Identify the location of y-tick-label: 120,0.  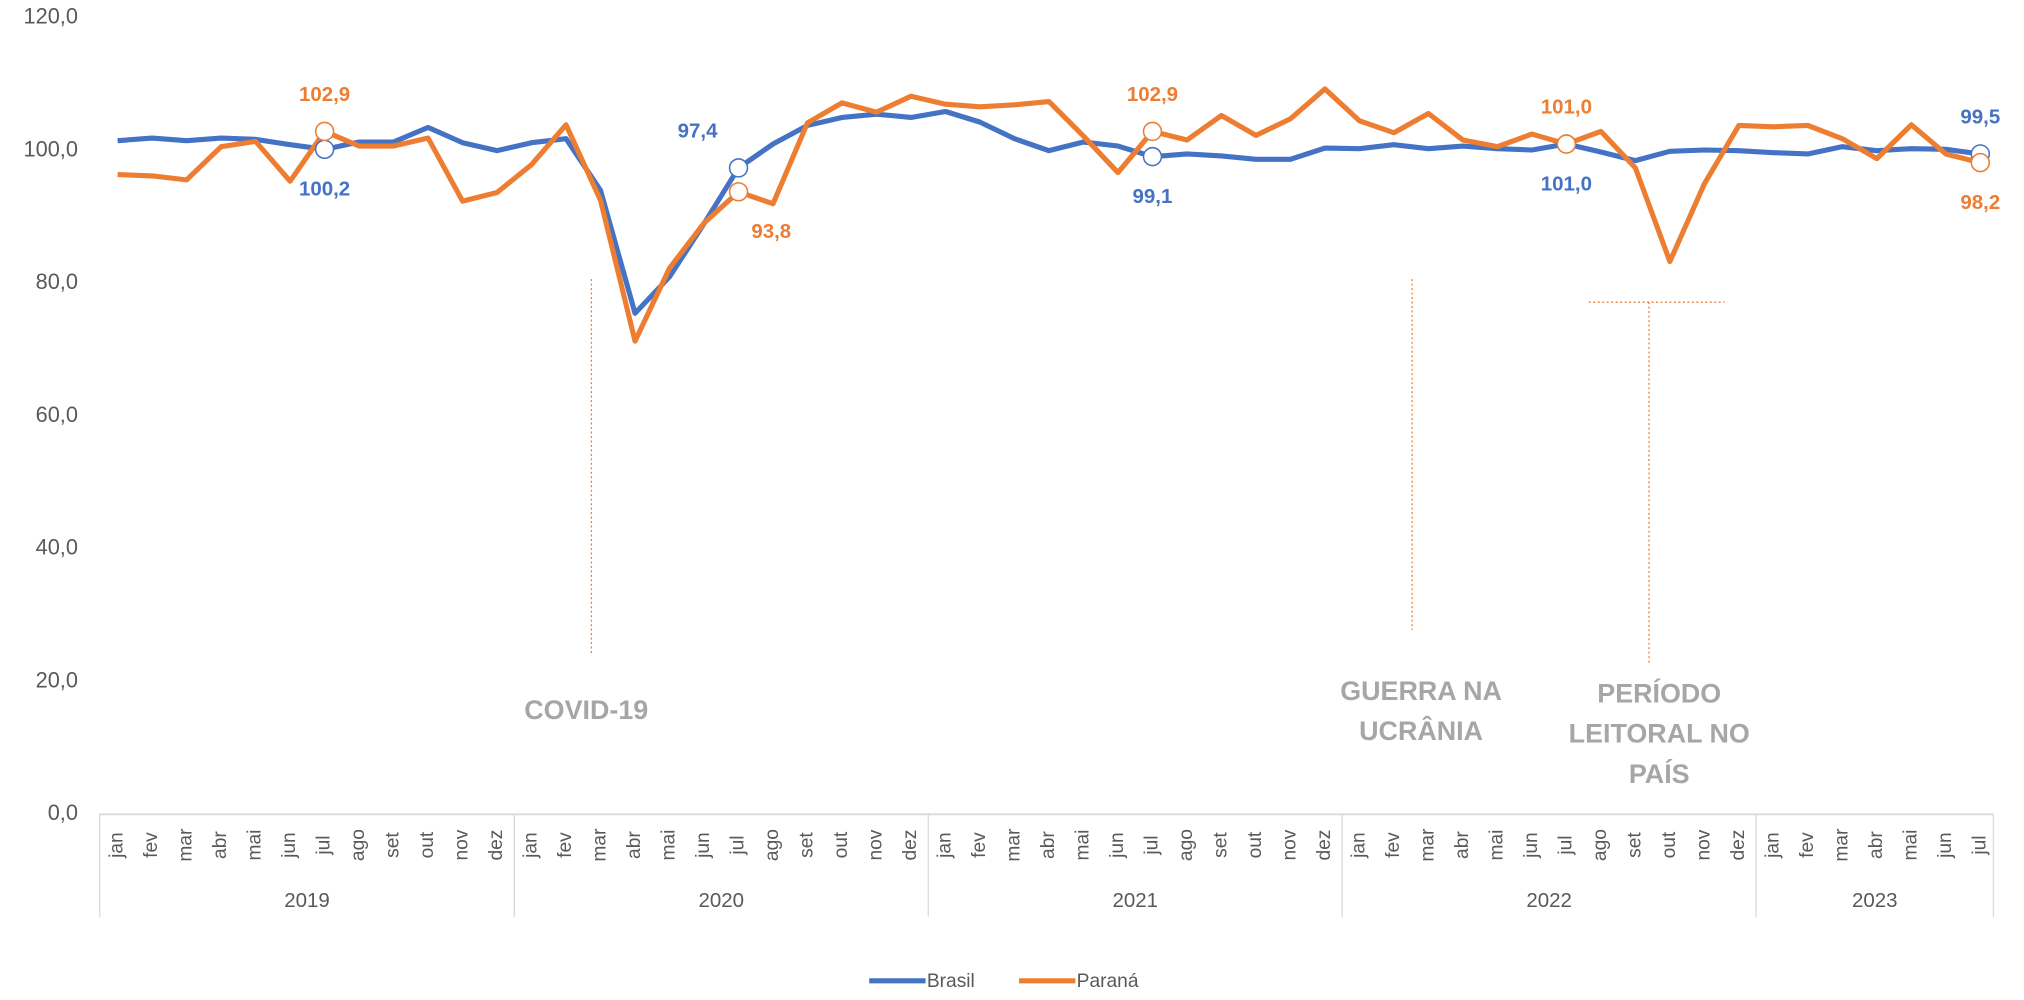
(51, 16).